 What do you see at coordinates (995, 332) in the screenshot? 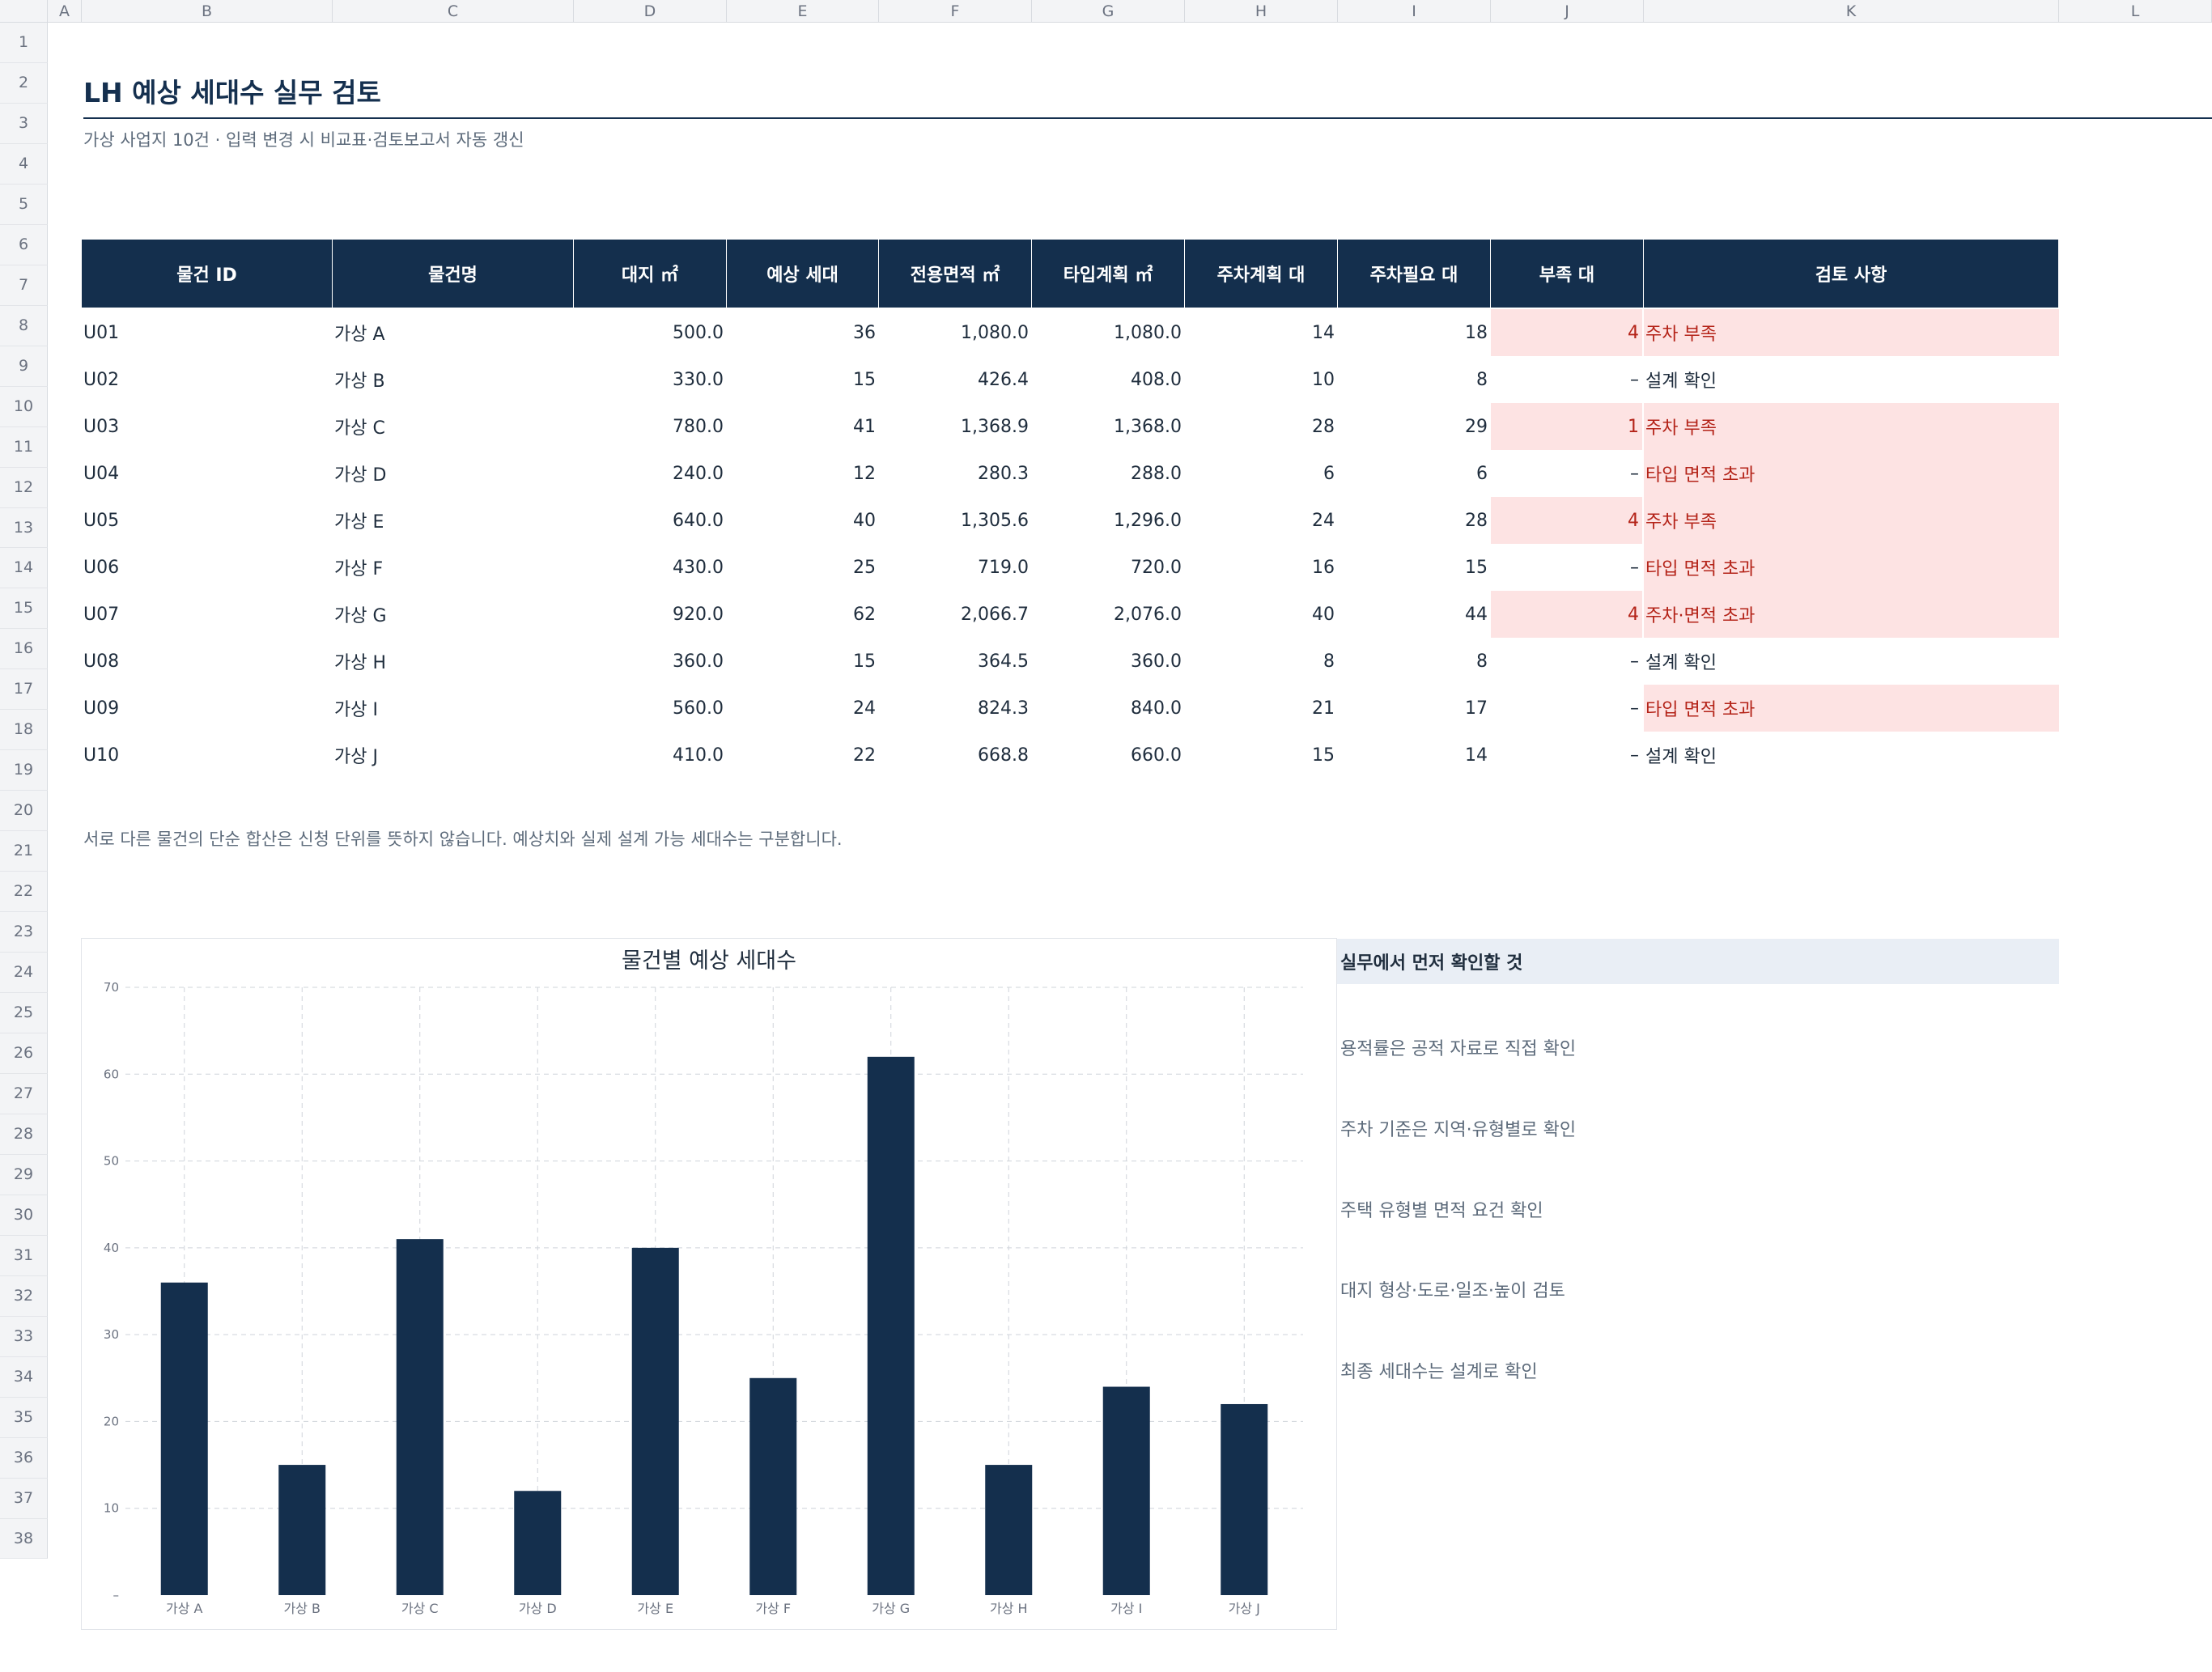
I see `cell-area: 1,080.0` at bounding box center [995, 332].